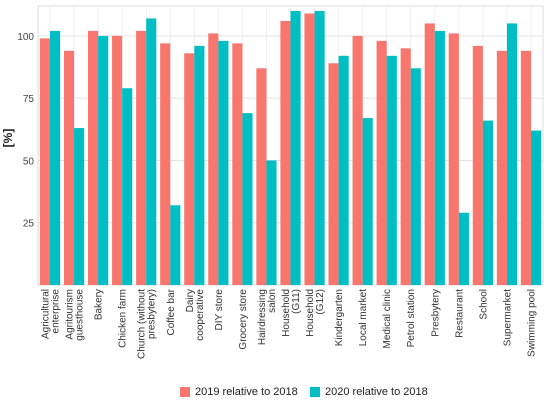 The image size is (550, 409). I want to click on x-tick-label: Household(G12), so click(315, 313).